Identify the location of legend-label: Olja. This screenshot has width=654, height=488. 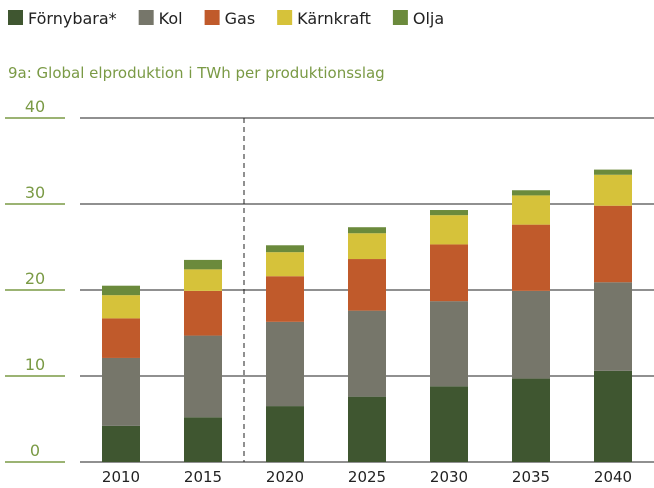
(428, 18).